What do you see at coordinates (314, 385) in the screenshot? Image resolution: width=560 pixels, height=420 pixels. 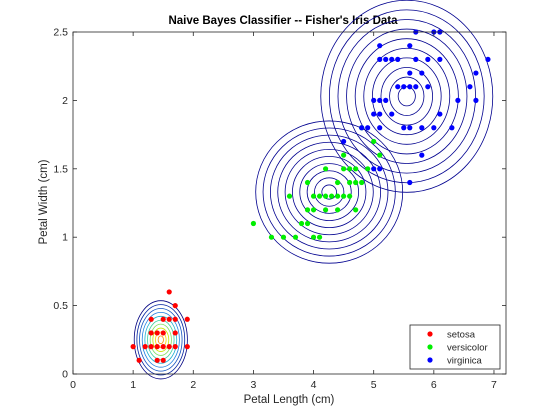 I see `x-tick-label: 4` at bounding box center [314, 385].